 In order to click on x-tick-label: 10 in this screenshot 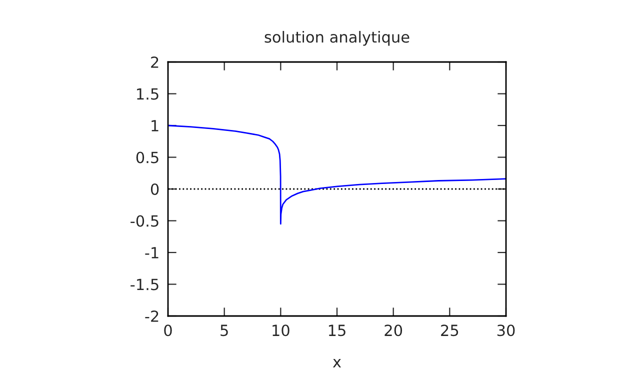, I will do `click(281, 330)`.